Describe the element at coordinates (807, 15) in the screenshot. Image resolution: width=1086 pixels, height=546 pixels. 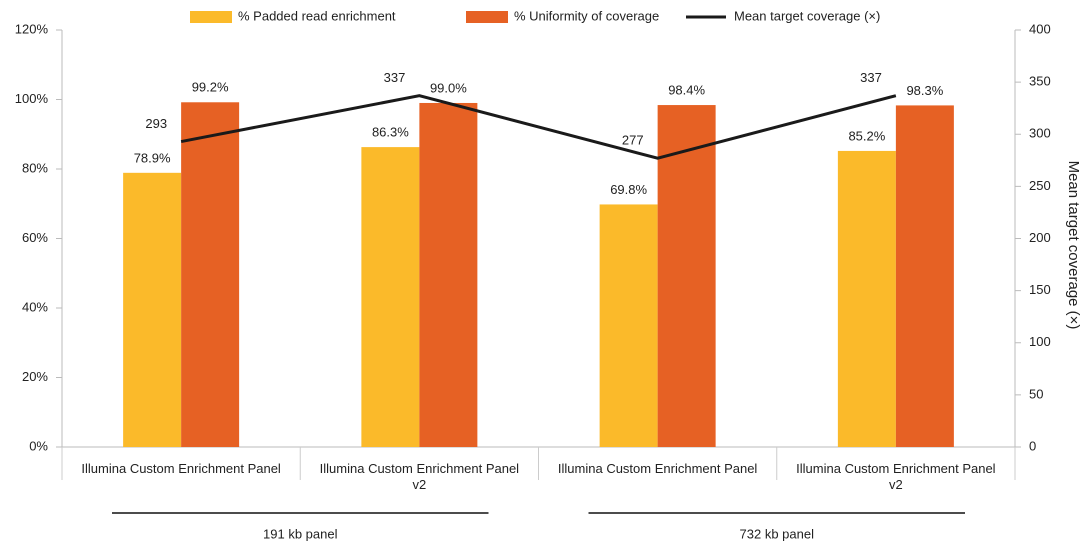
I see `legend-label: Mean target coverage (×)` at that location.